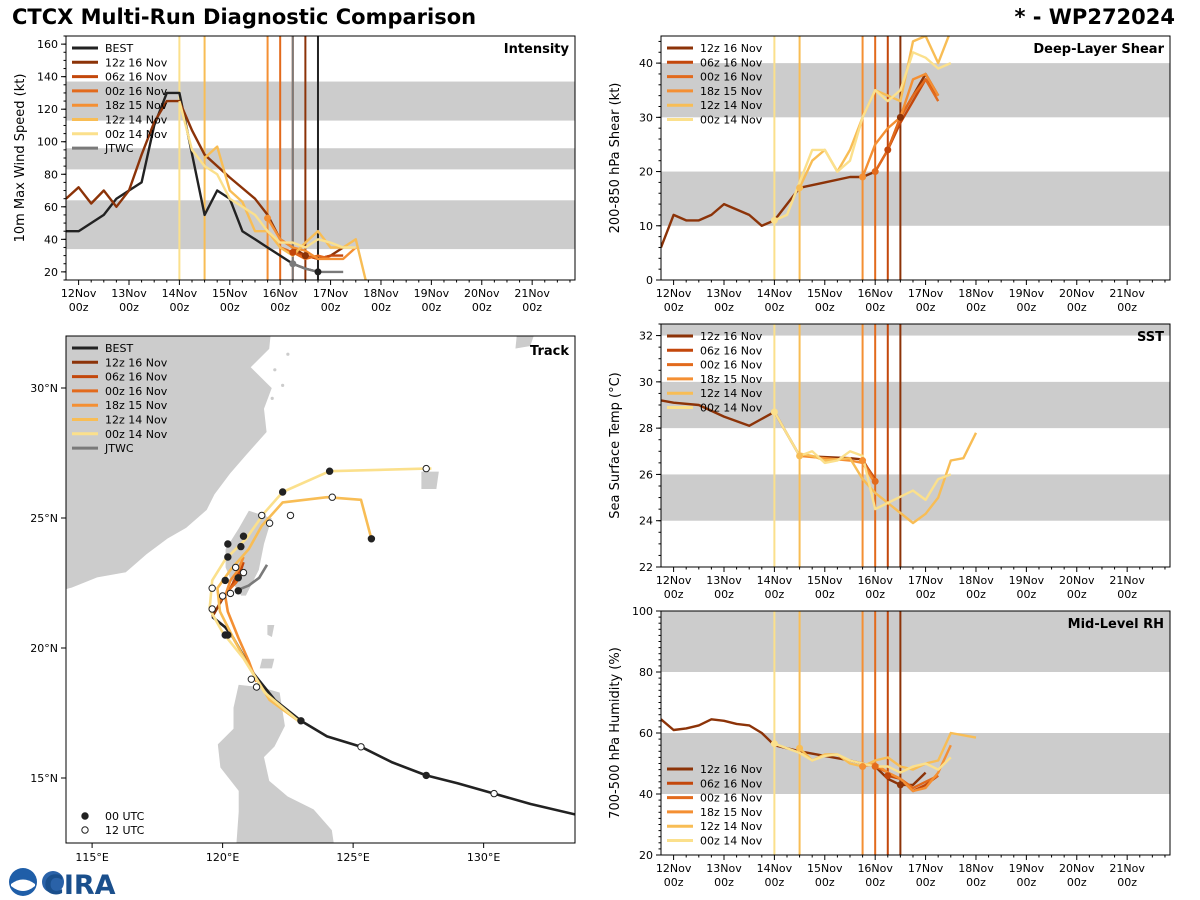 This screenshot has width=1200, height=900. Describe the element at coordinates (731, 408) in the screenshot. I see `legend-label: 00z 14 Nov` at that location.